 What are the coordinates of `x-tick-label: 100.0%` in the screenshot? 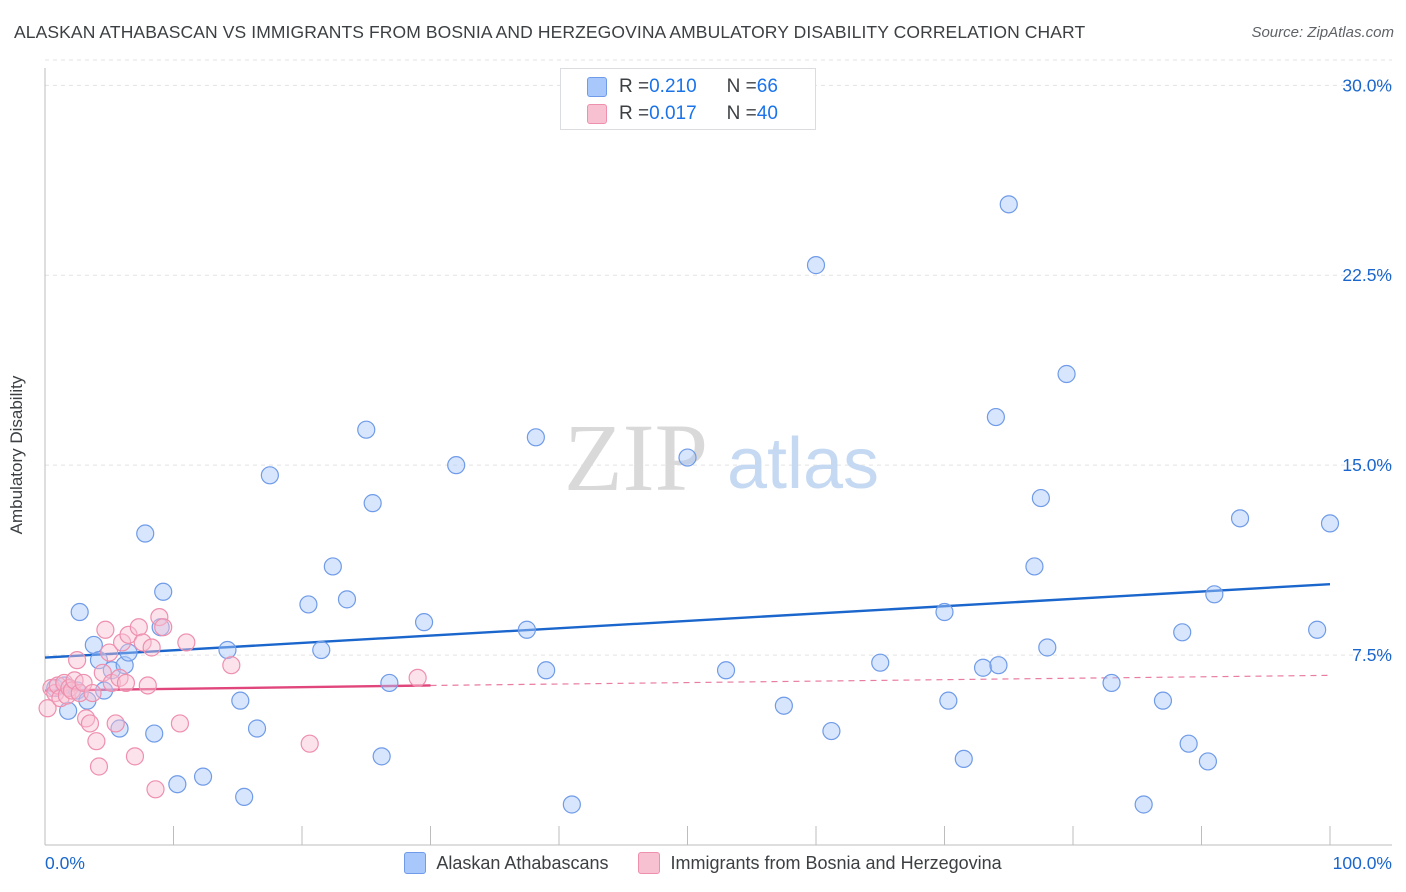 It's located at (1362, 863).